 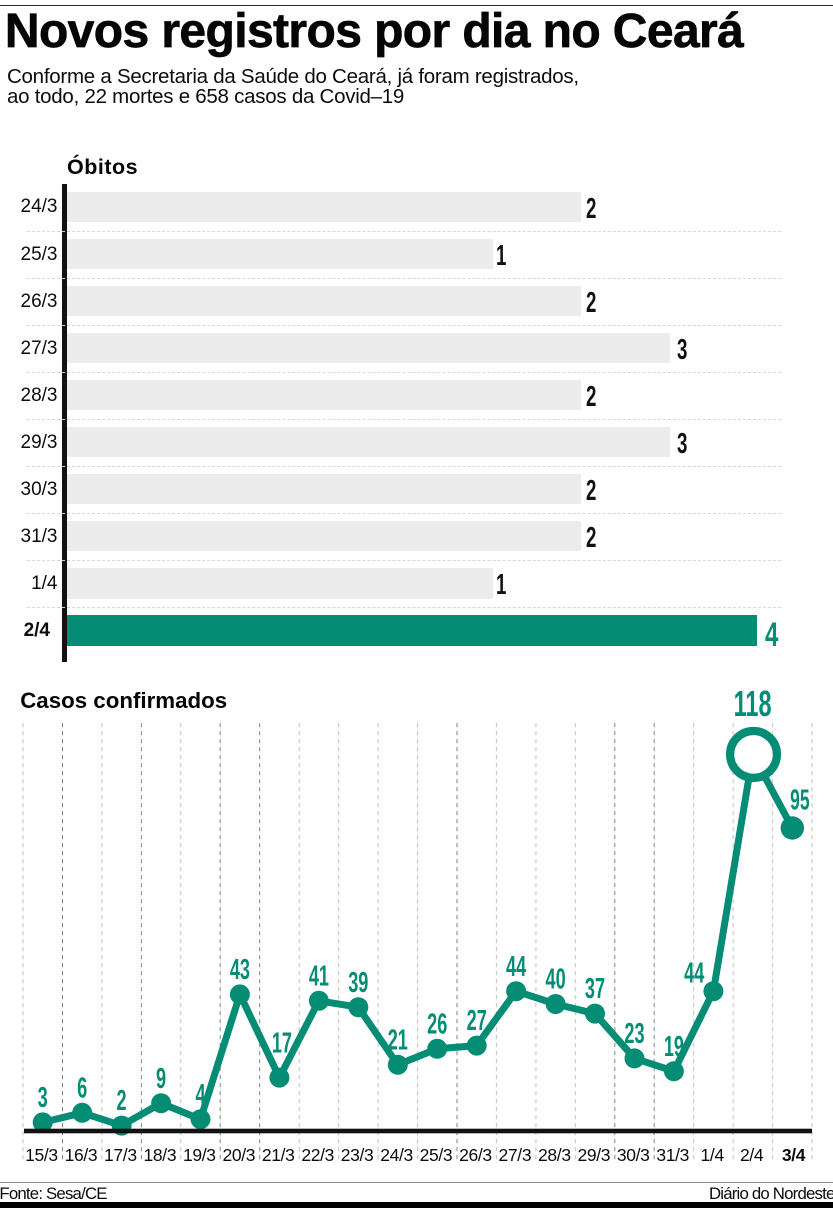 I want to click on svg-text: 27, so click(x=477, y=1021).